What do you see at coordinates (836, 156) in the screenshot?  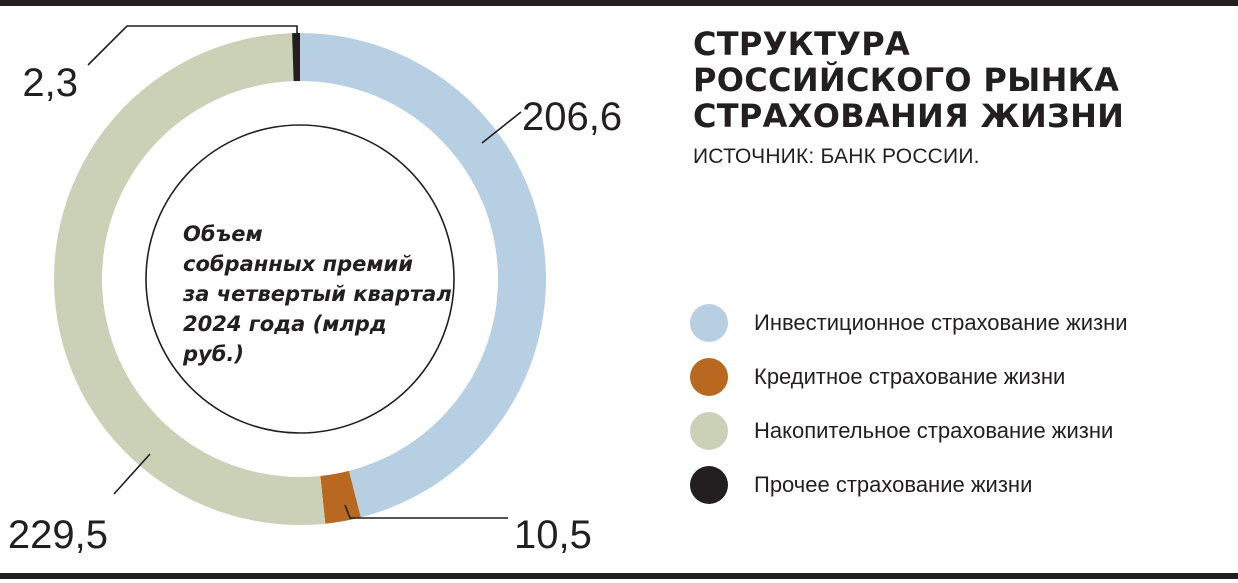 I see `source-note: ИСТОЧНИК: БАНК РОССИИ.` at bounding box center [836, 156].